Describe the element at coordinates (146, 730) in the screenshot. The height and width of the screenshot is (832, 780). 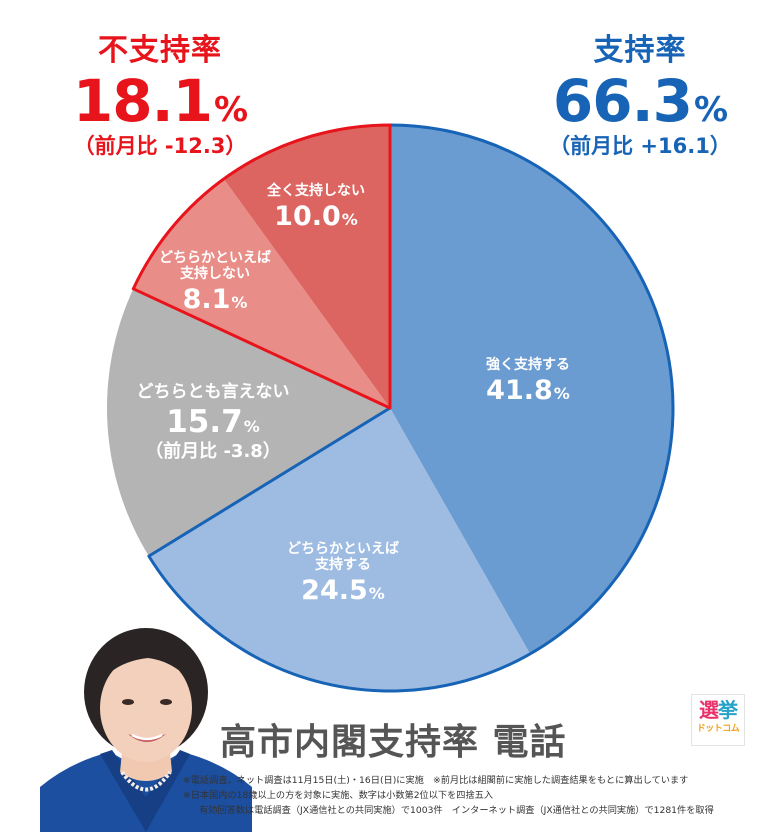
I see `portrait-illustration` at that location.